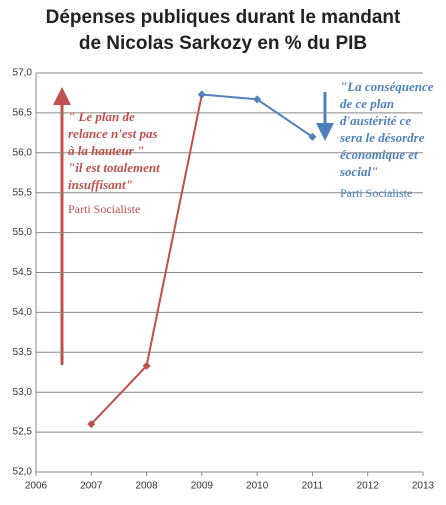 The width and height of the screenshot is (446, 505). What do you see at coordinates (423, 486) in the screenshot?
I see `x-tick-label: 2013` at bounding box center [423, 486].